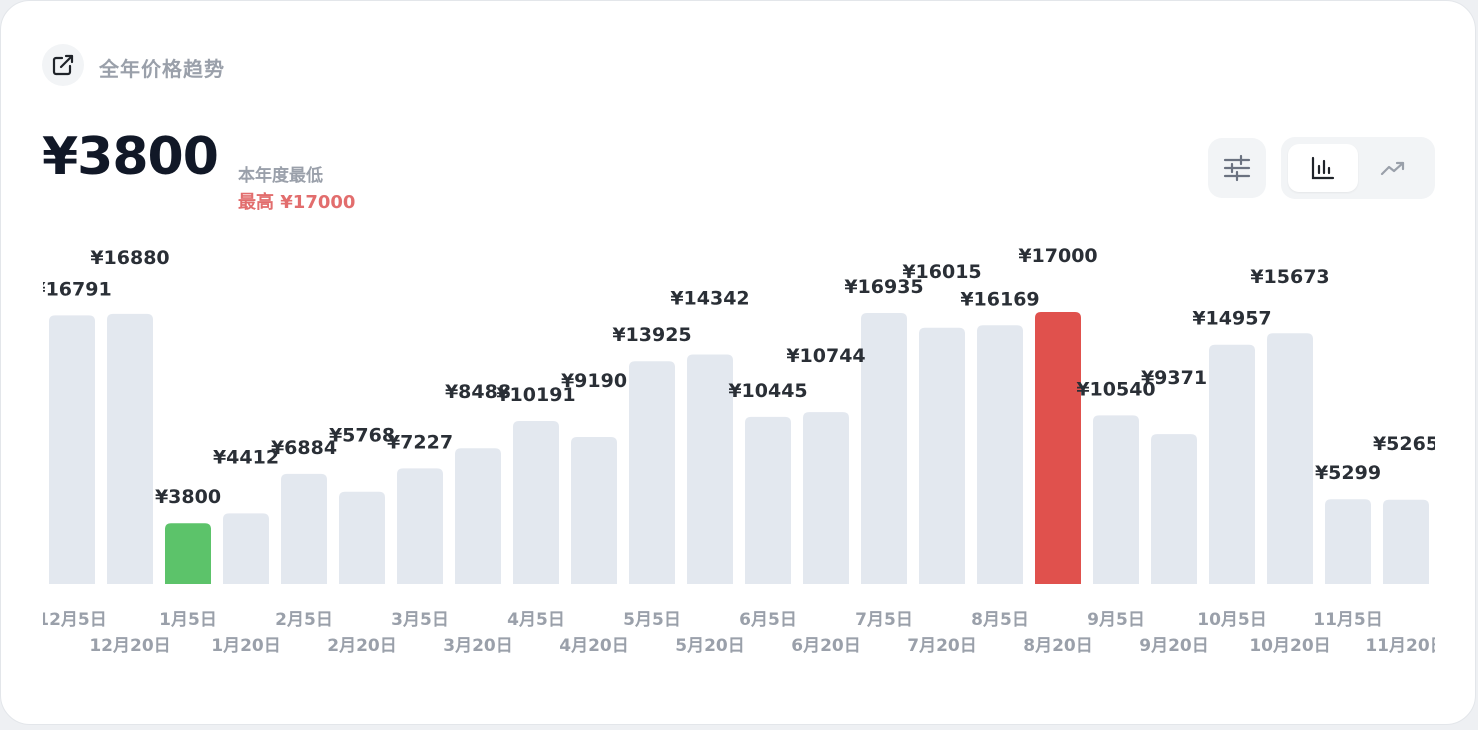 This screenshot has height=730, width=1478. What do you see at coordinates (130, 157) in the screenshot?
I see `lowest-price: ¥3800` at bounding box center [130, 157].